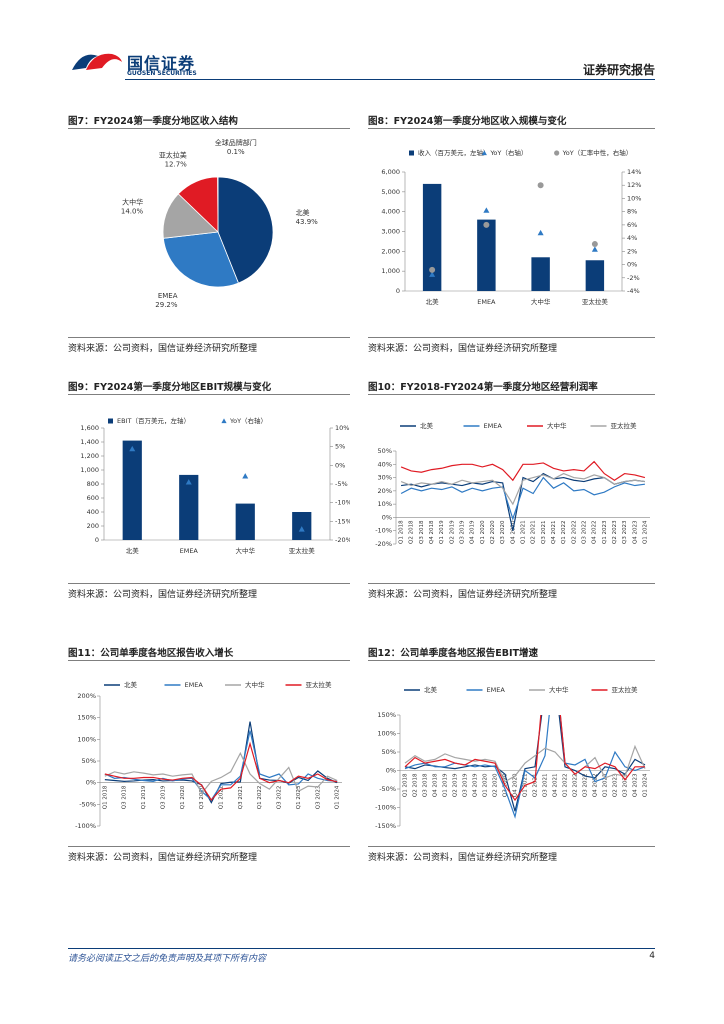 This screenshot has width=724, height=1024. I want to click on y-tick-label: 800, so click(93, 484).